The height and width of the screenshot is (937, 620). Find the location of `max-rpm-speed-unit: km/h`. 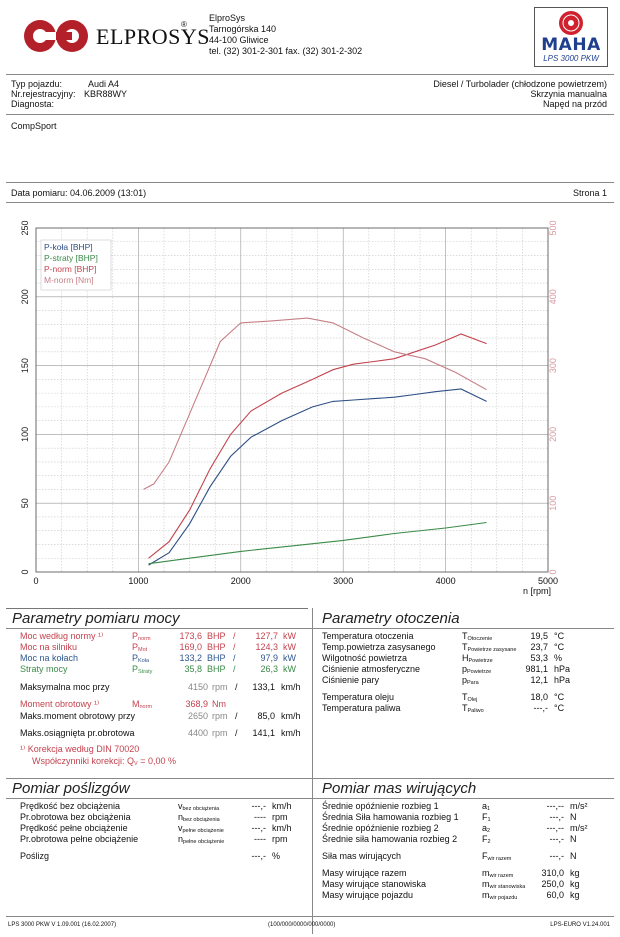

max-rpm-speed-unit: km/h is located at coordinates (291, 733).